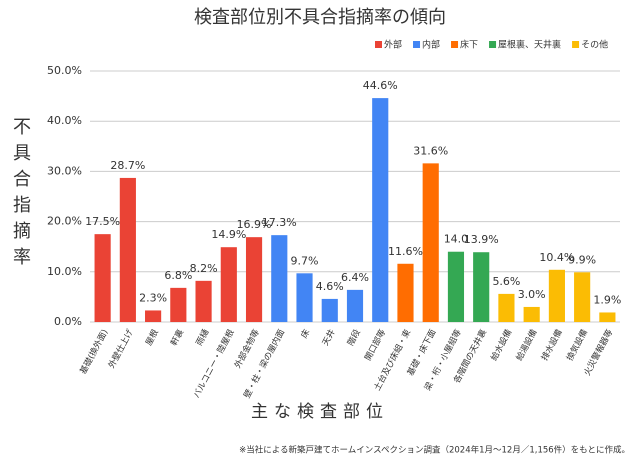 The image size is (640, 460). What do you see at coordinates (306, 333) in the screenshot?
I see `x-tick-label: 床` at bounding box center [306, 333].